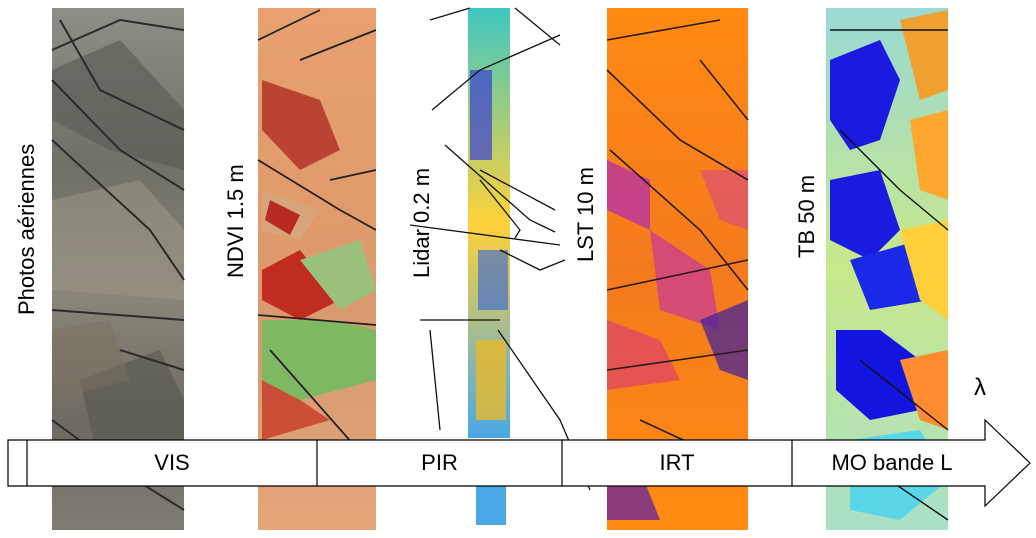 This screenshot has width=1036, height=538. What do you see at coordinates (172, 462) in the screenshot?
I see `band-vis: VIS` at bounding box center [172, 462].